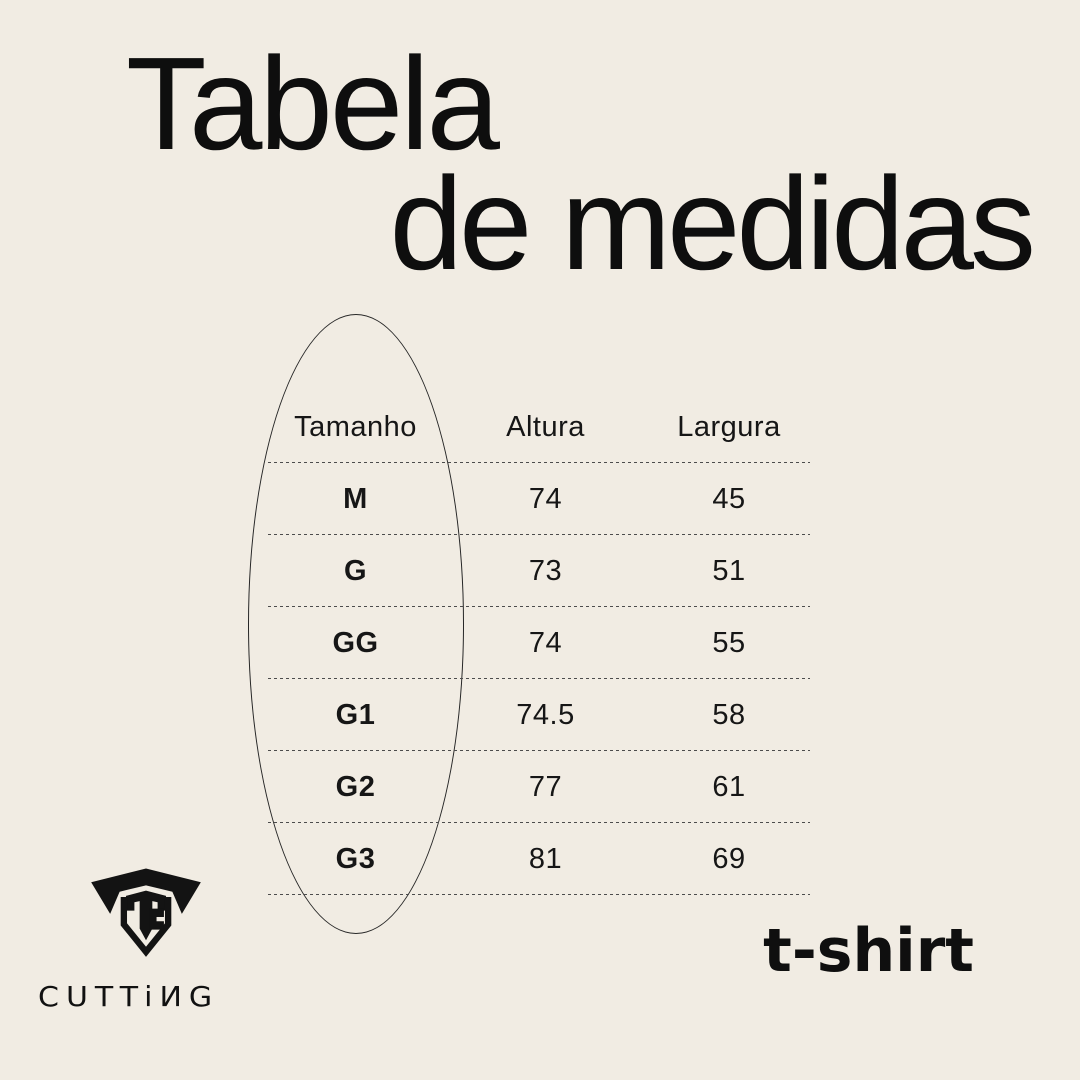  I want to click on altura-value: 77, so click(545, 786).